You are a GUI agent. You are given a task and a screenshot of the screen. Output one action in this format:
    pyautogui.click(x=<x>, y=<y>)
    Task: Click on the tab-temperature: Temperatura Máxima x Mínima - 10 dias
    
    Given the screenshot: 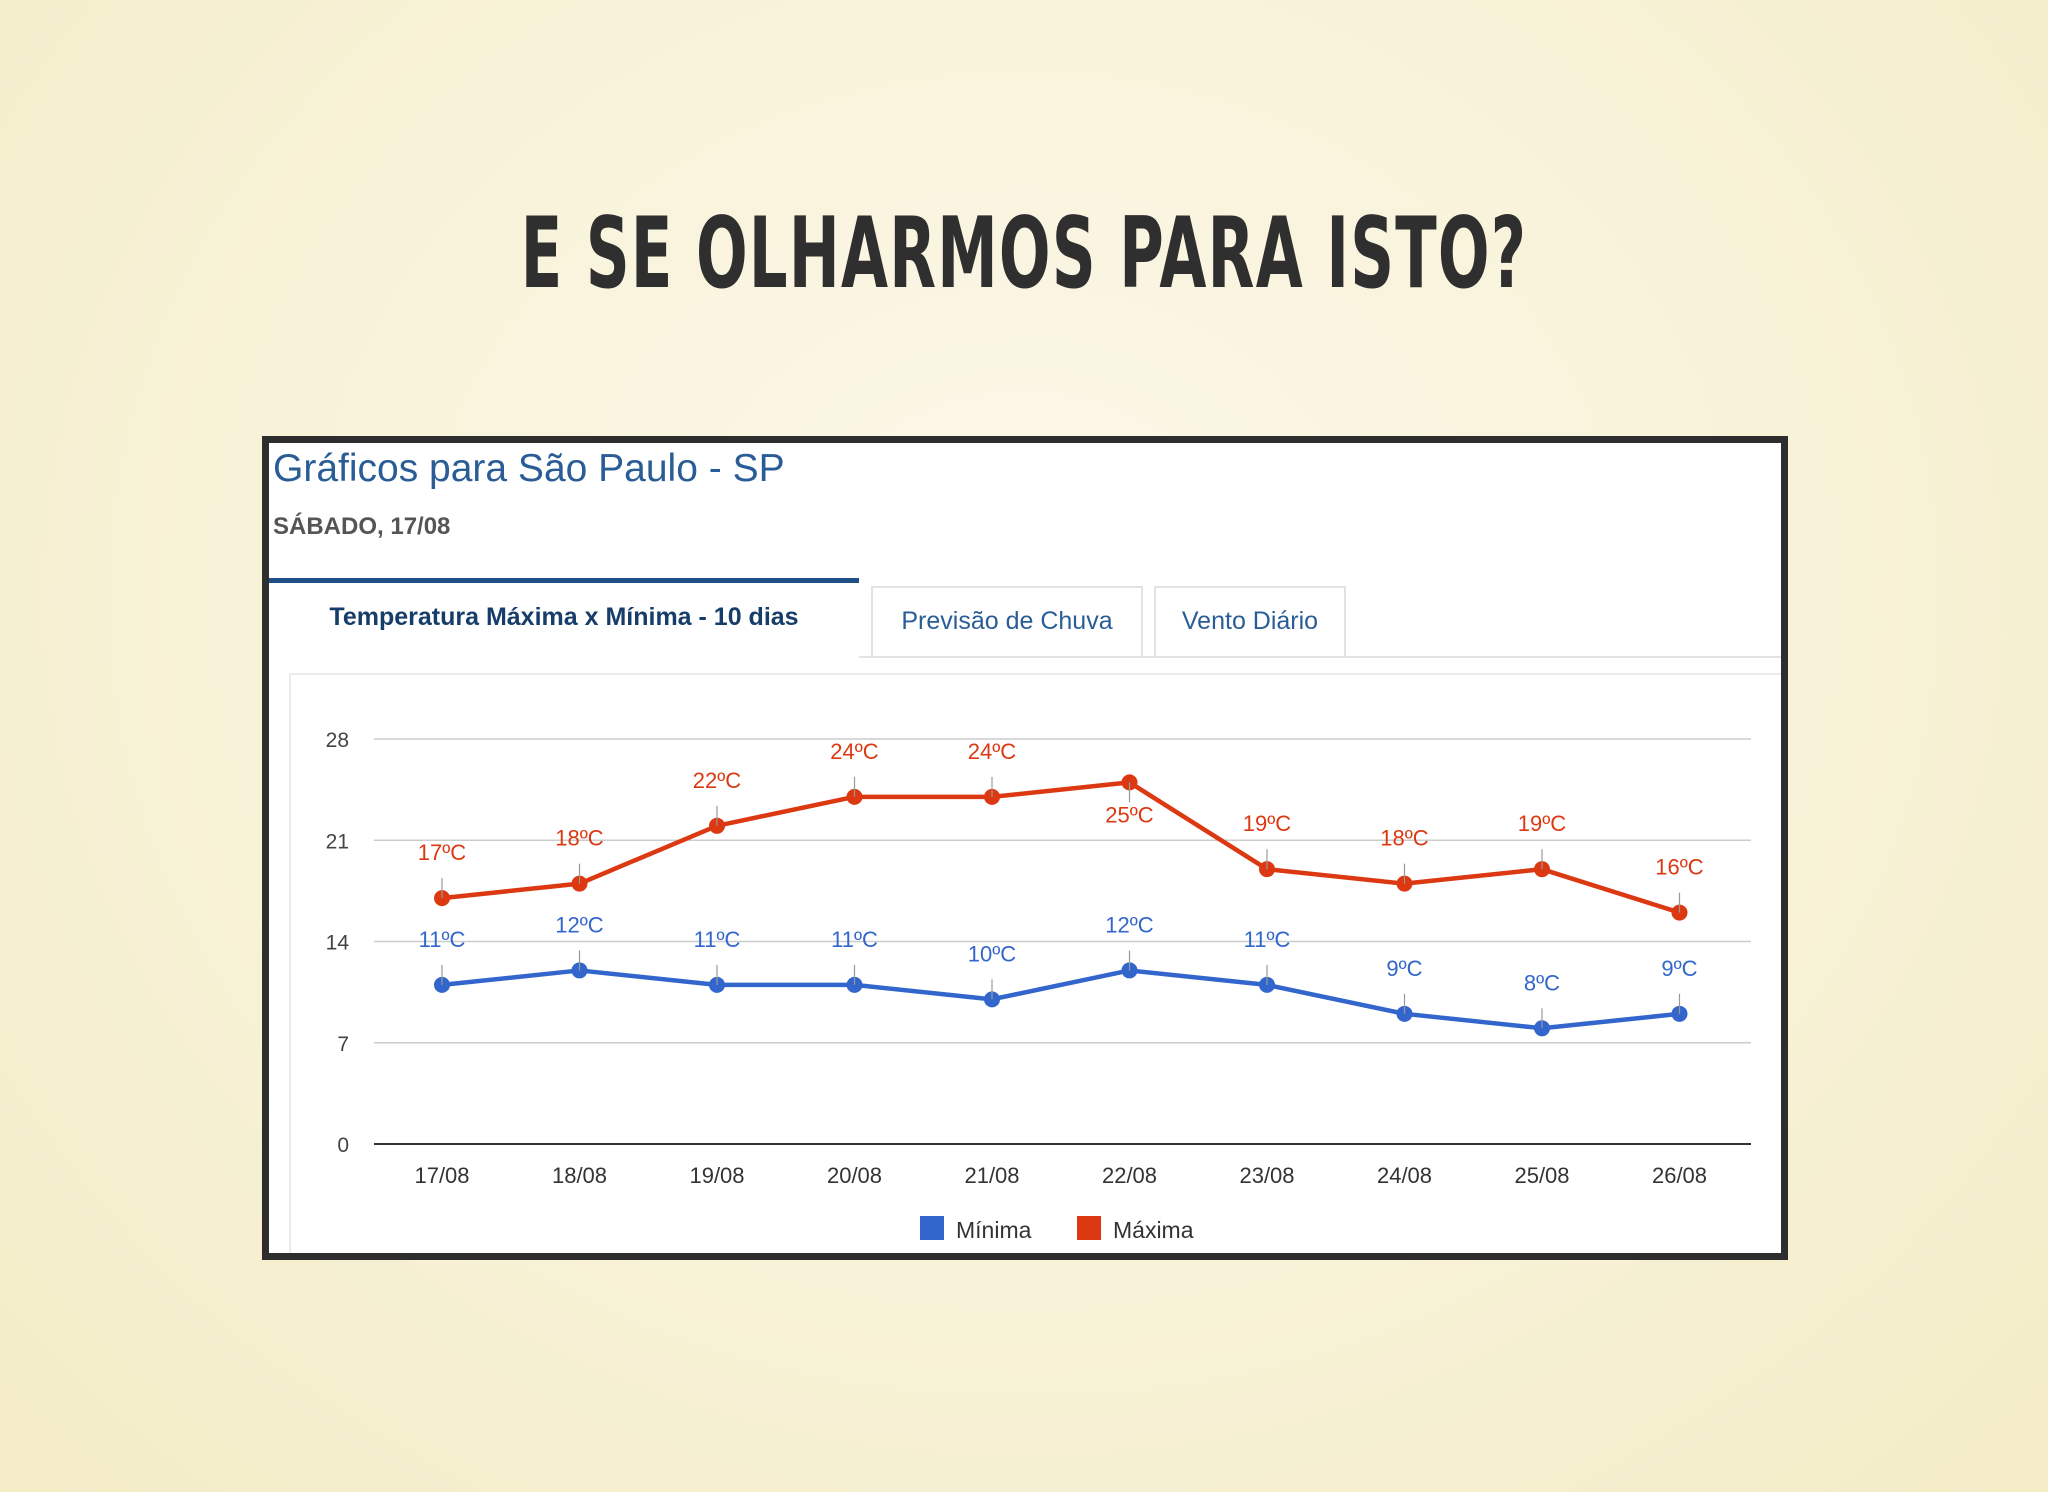 What is the action you would take?
    pyautogui.click(x=564, y=618)
    